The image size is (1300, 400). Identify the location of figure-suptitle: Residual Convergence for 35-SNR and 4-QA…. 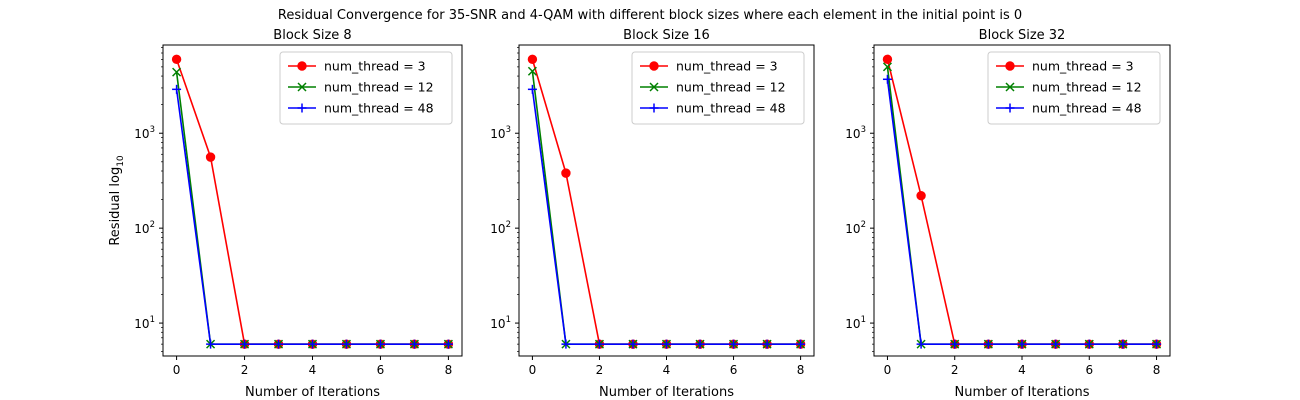
(650, 15).